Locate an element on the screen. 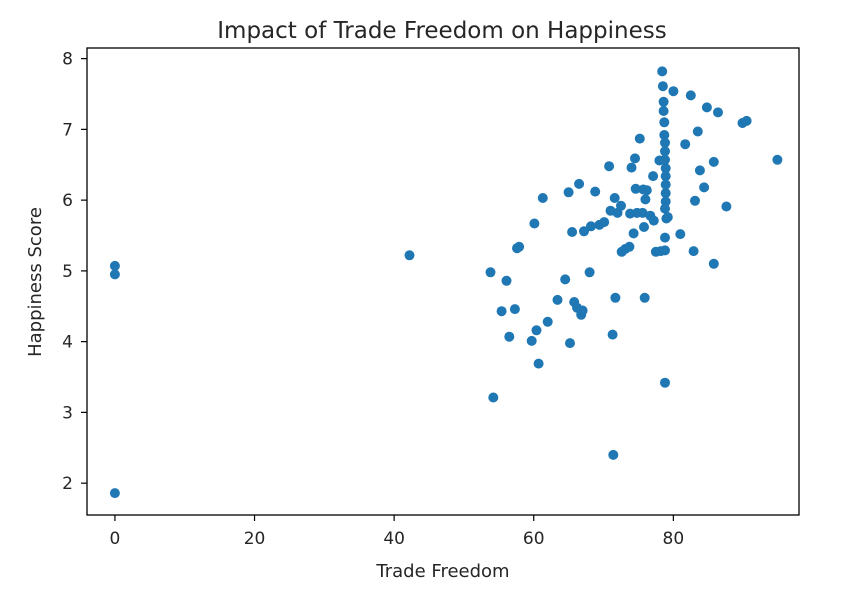 The width and height of the screenshot is (854, 616). chart-title: Impact of Trade Freedom on Happiness is located at coordinates (441, 31).